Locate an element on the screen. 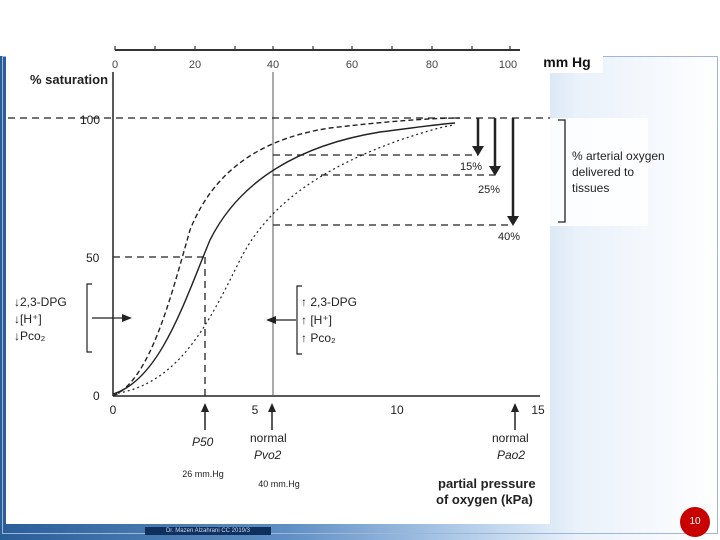  delivery-40-label: 40% is located at coordinates (509, 237).